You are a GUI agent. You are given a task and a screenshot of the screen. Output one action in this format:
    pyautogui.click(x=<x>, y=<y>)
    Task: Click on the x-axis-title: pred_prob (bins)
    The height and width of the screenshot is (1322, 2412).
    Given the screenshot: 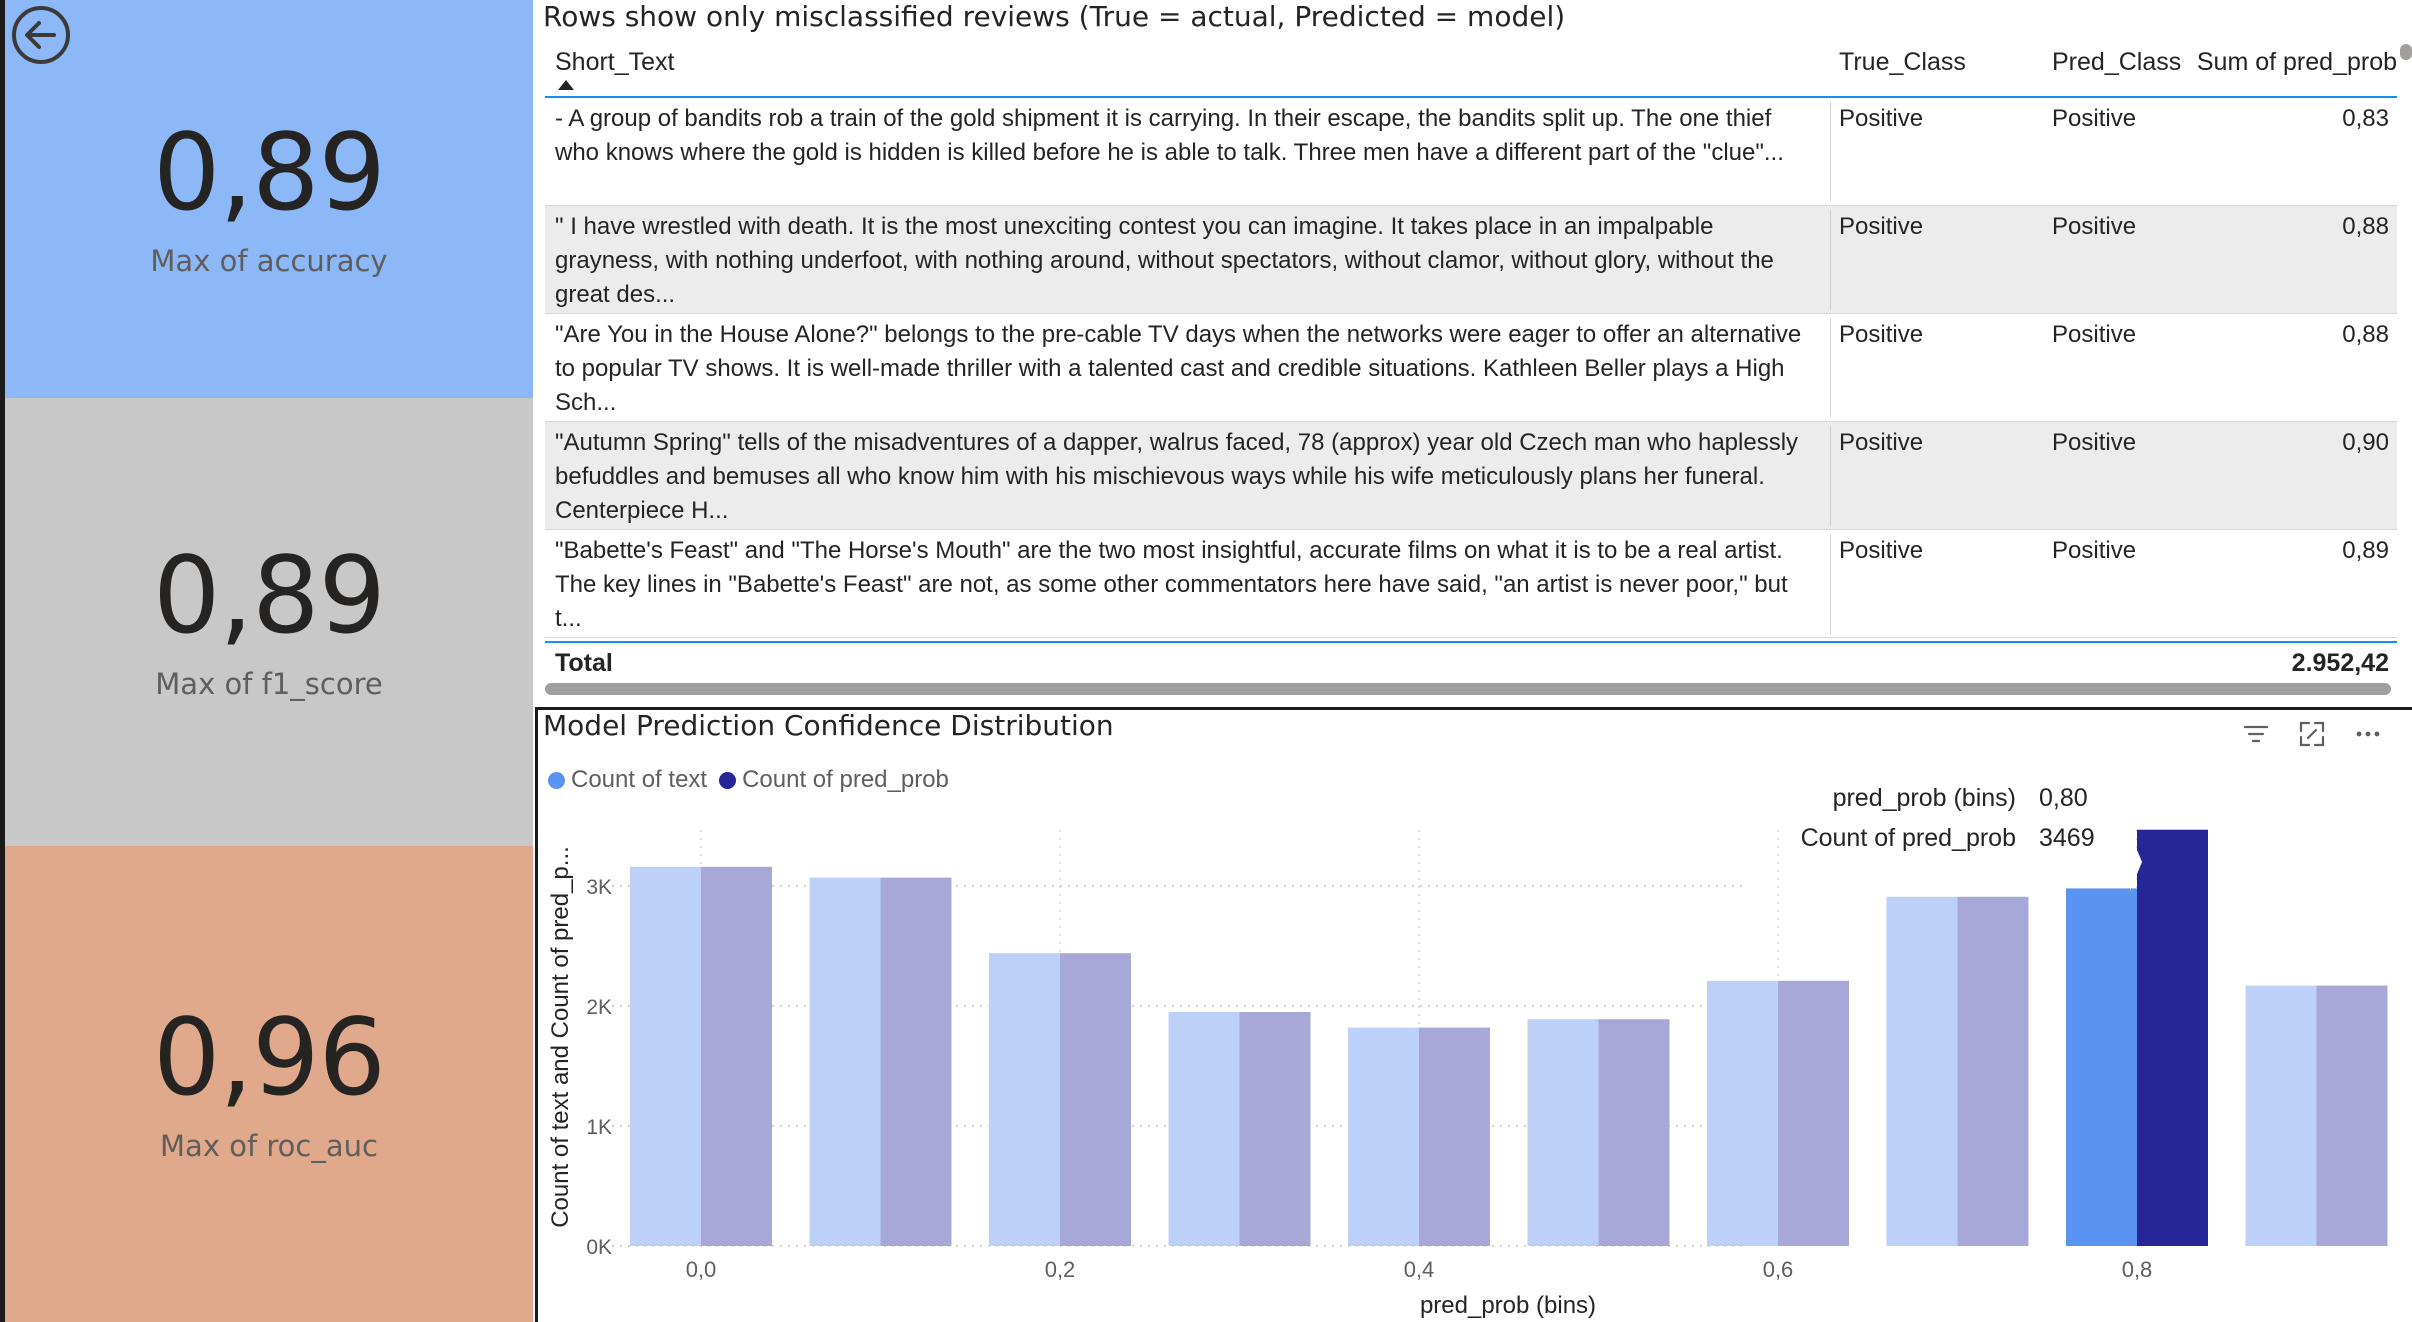 What is the action you would take?
    pyautogui.click(x=1508, y=1305)
    